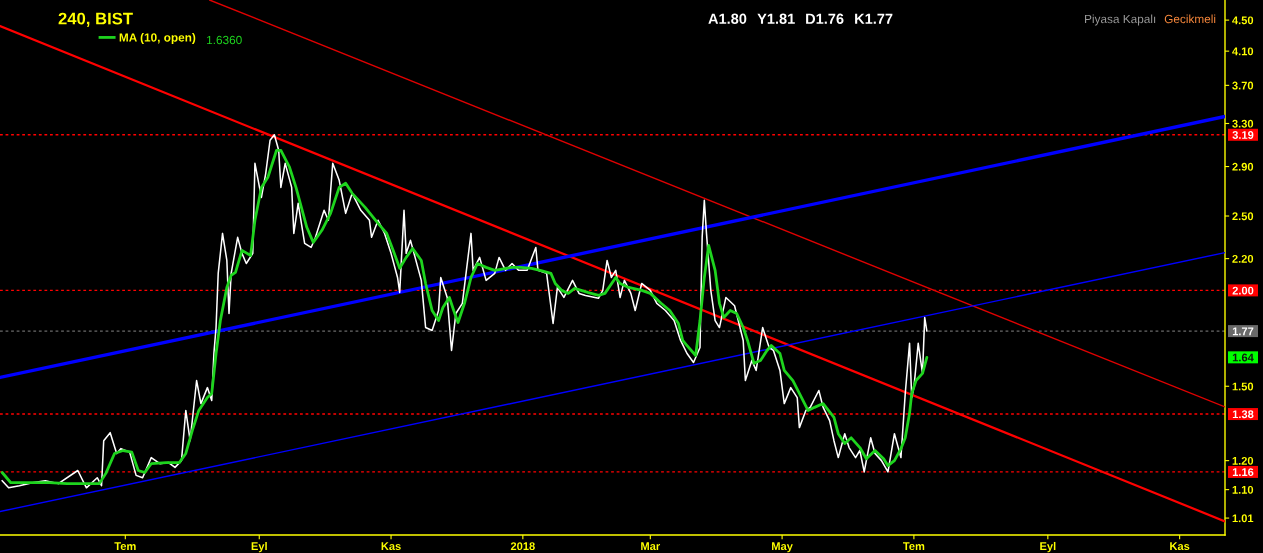 The image size is (1263, 553). Describe the element at coordinates (1243, 460) in the screenshot. I see `y-tick-label: 1.20` at that location.